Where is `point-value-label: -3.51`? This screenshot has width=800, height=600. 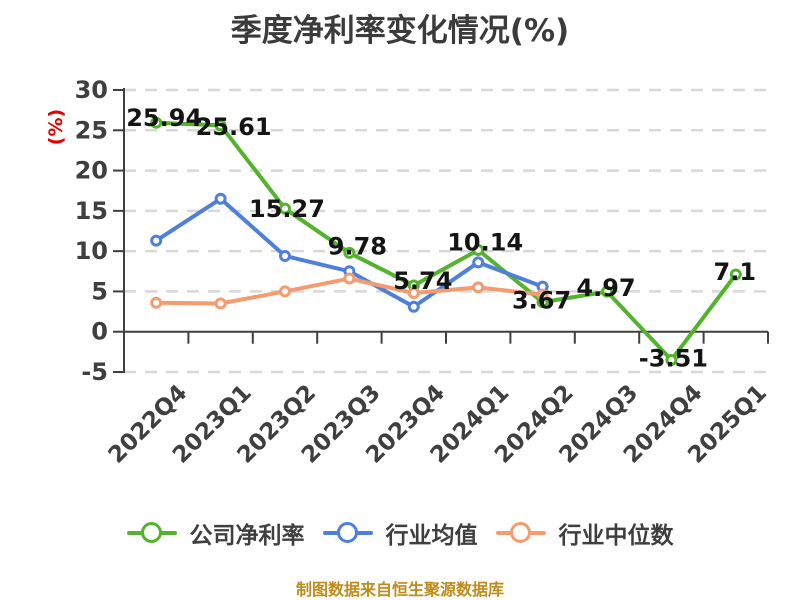 point-value-label: -3.51 is located at coordinates (673, 358).